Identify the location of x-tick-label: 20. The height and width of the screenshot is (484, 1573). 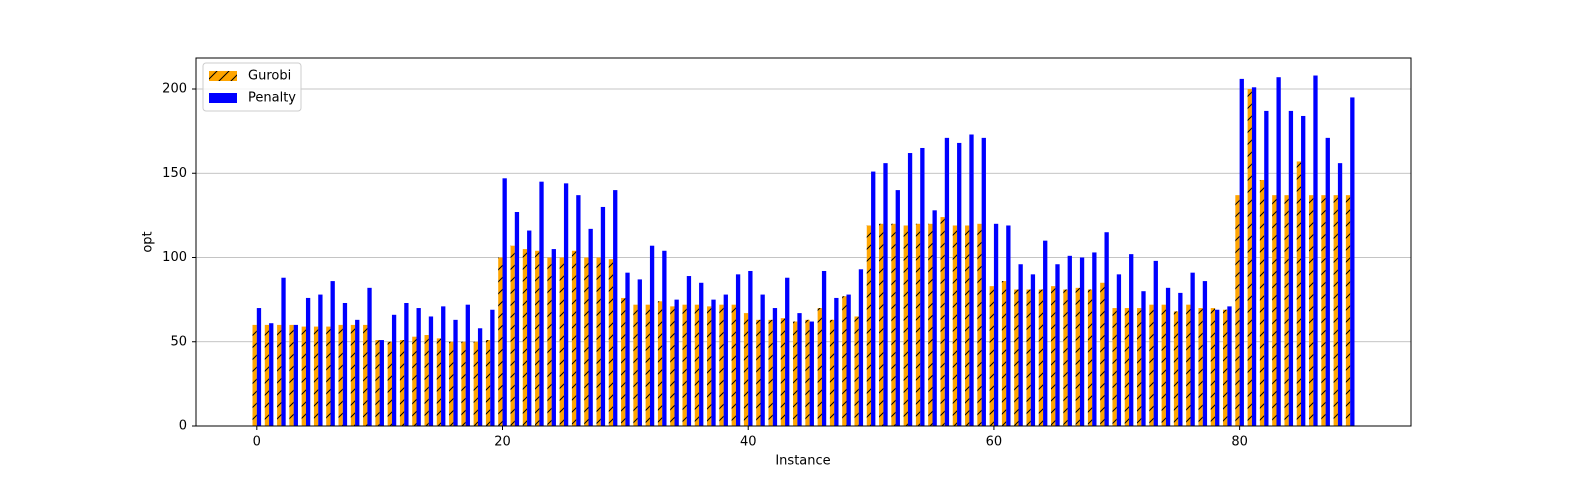
(502, 442).